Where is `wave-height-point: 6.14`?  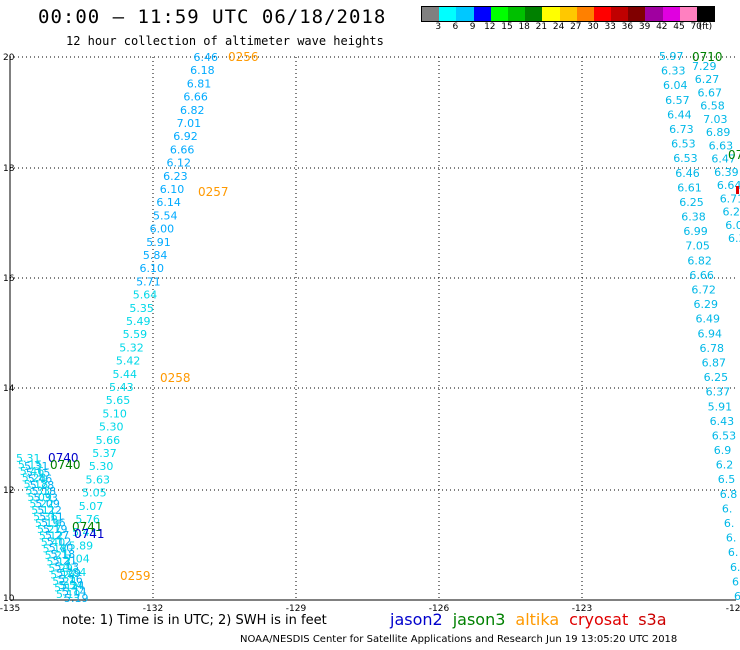 wave-height-point: 6.14 is located at coordinates (168, 202).